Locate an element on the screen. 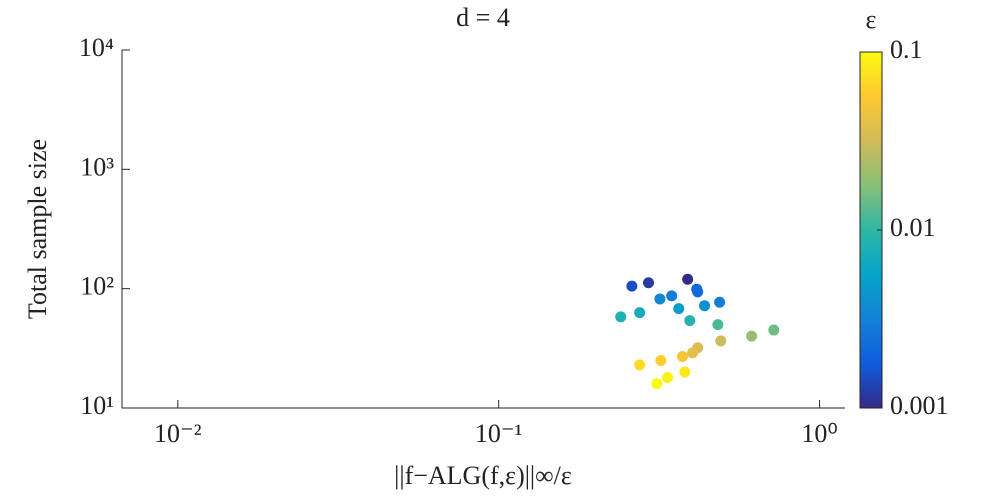 The width and height of the screenshot is (1000, 500). colorbar-tick-label: 0.1 is located at coordinates (906, 49).